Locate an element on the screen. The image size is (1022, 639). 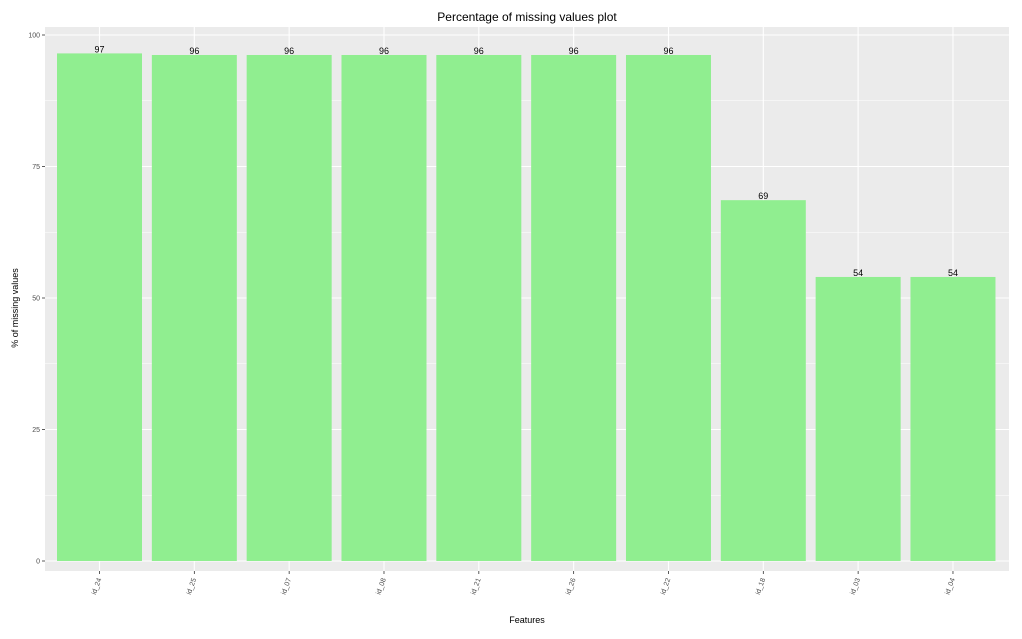
data-label-id_03: 54 is located at coordinates (858, 273).